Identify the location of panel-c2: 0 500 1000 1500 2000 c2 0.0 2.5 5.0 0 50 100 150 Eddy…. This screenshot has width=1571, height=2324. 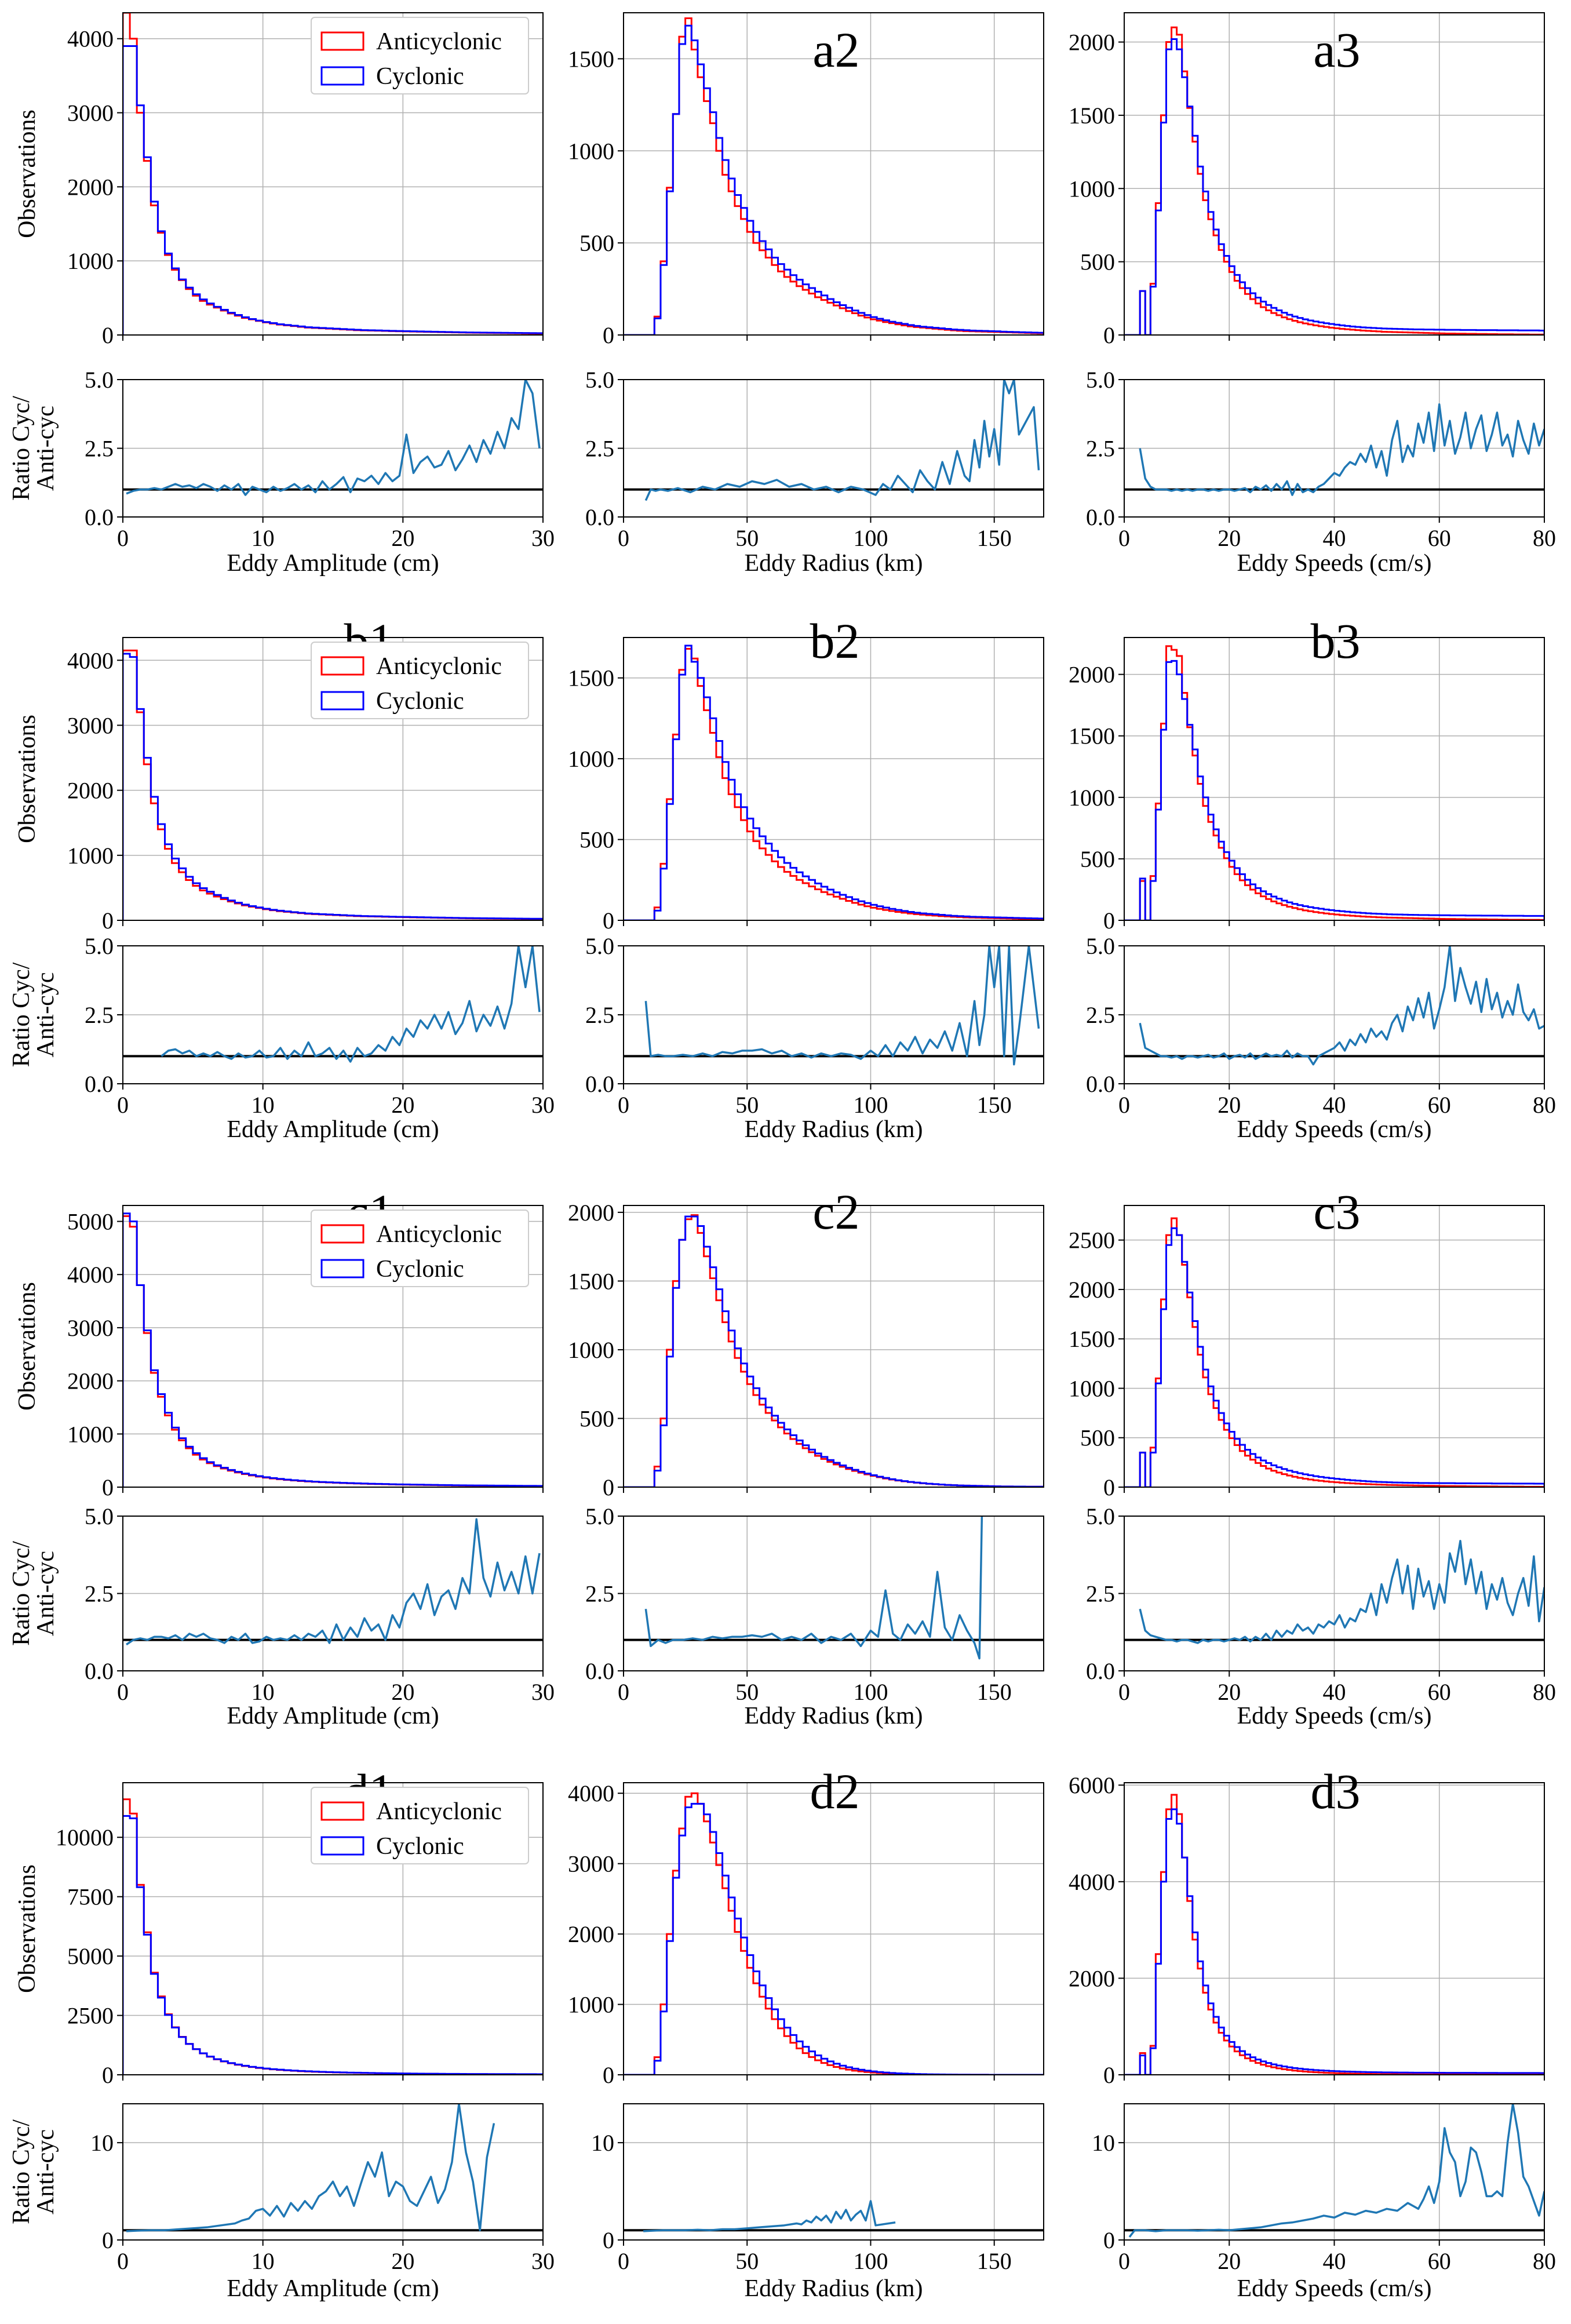
(806, 1457).